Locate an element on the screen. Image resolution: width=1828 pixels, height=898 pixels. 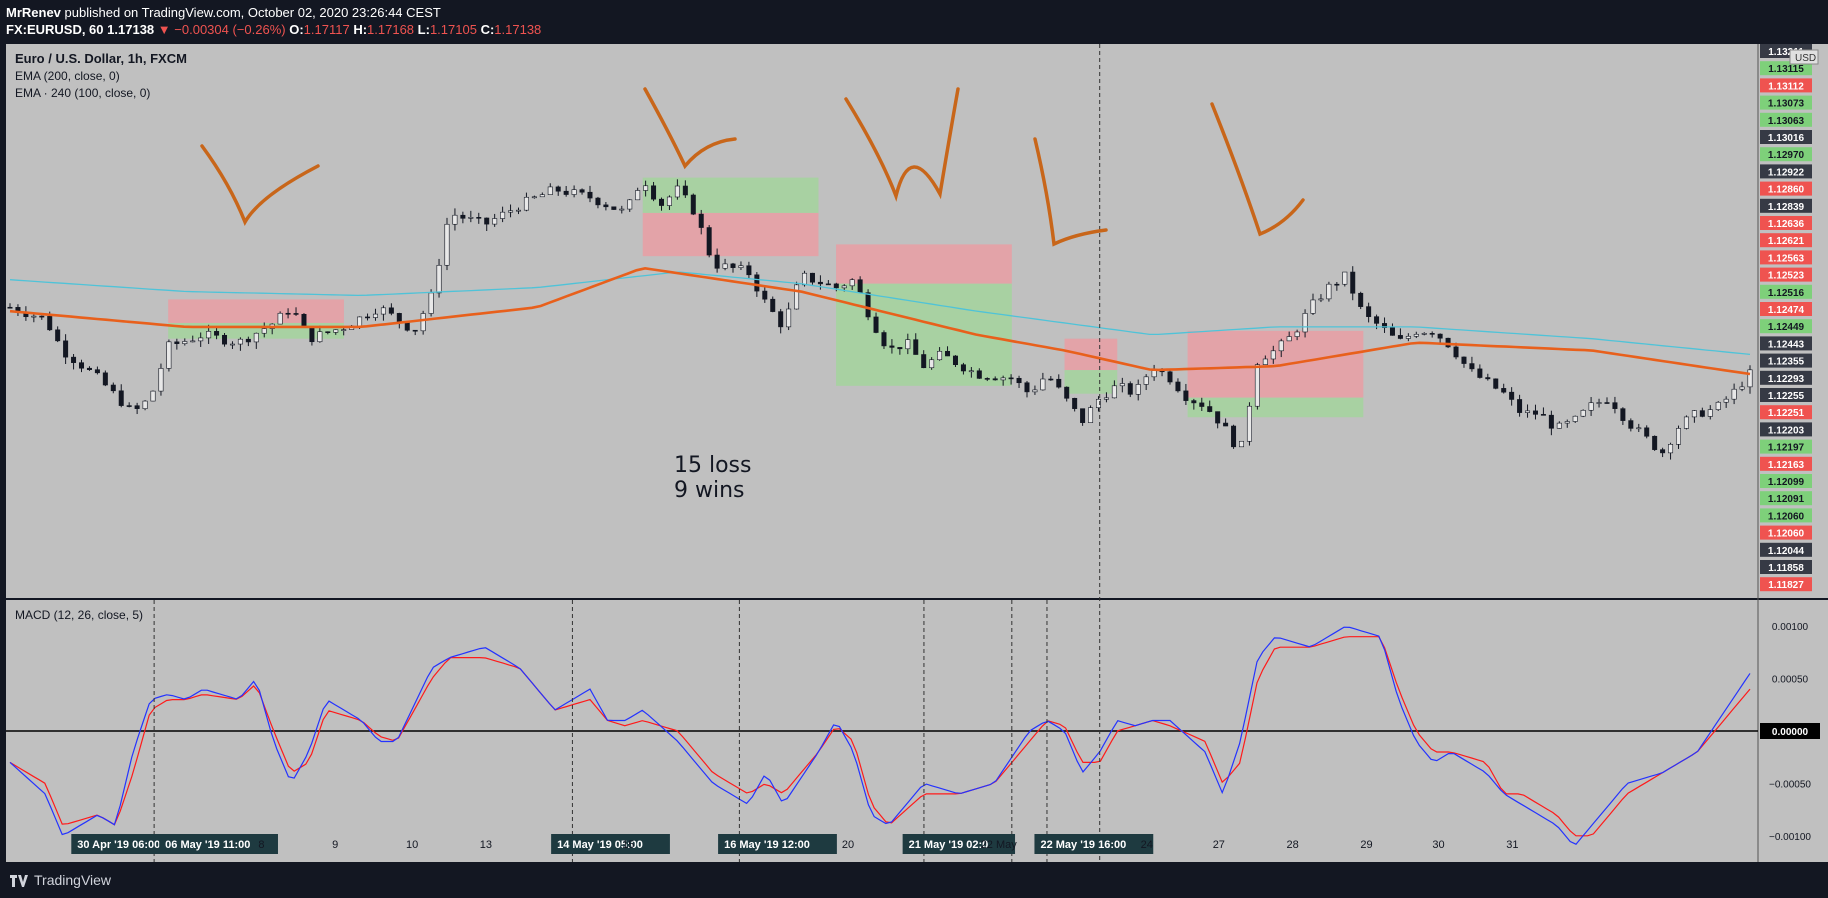
x-axis-label: 22 May '19 16:00 is located at coordinates (1083, 845).